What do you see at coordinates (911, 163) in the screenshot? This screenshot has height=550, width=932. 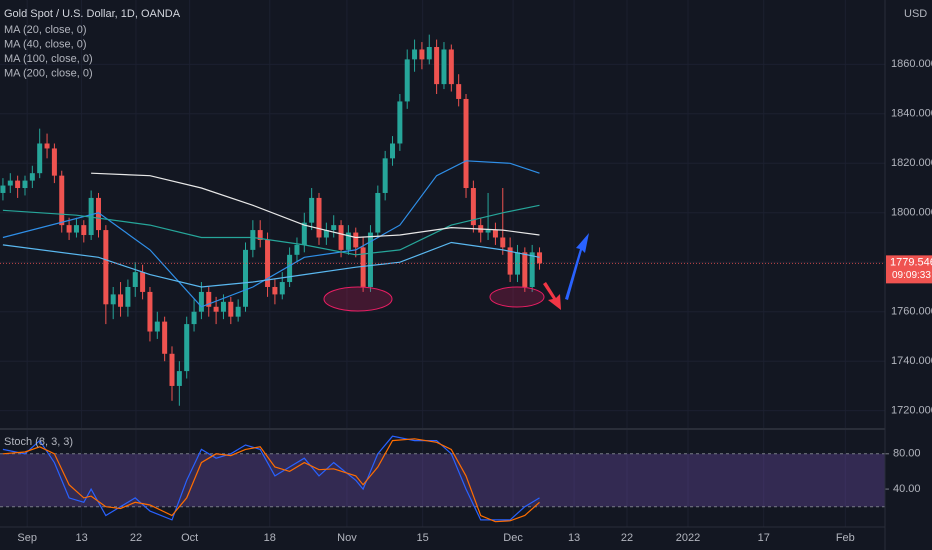 I see `y-tick-label: 1820.000` at bounding box center [911, 163].